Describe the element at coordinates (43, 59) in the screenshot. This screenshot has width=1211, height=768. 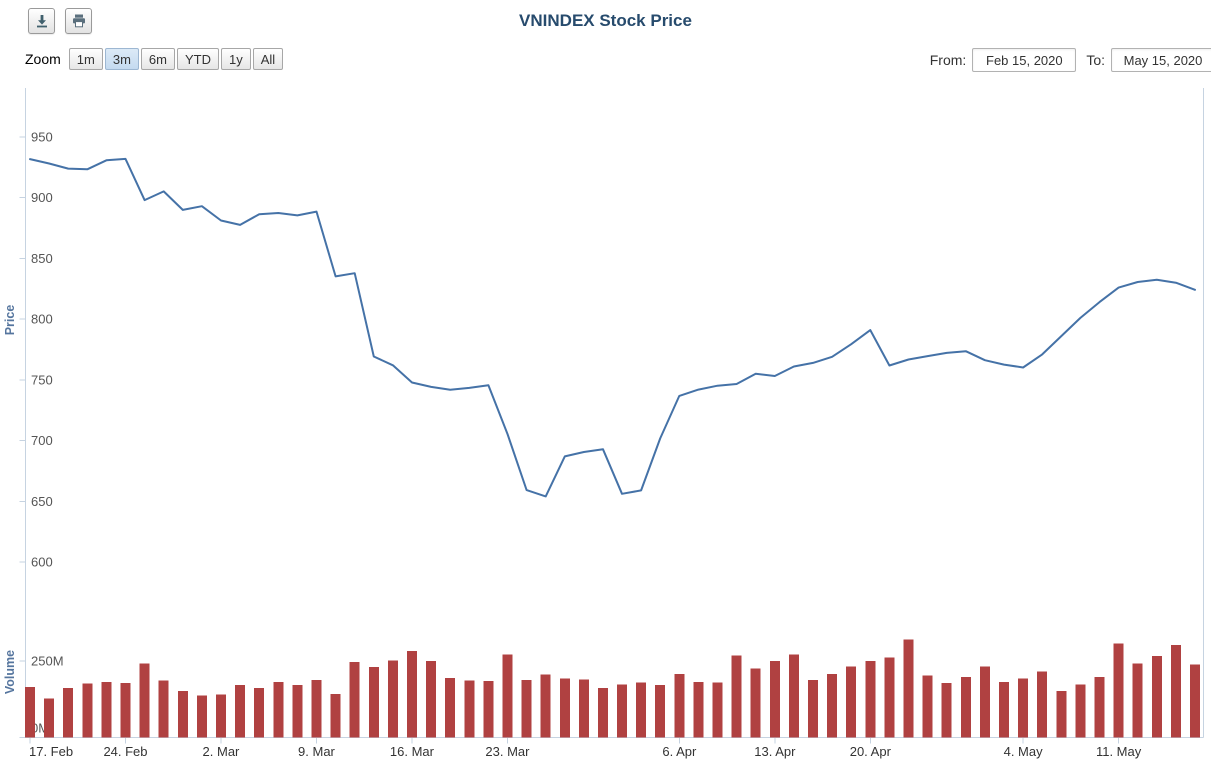
I see `zoom-label: Zoom` at that location.